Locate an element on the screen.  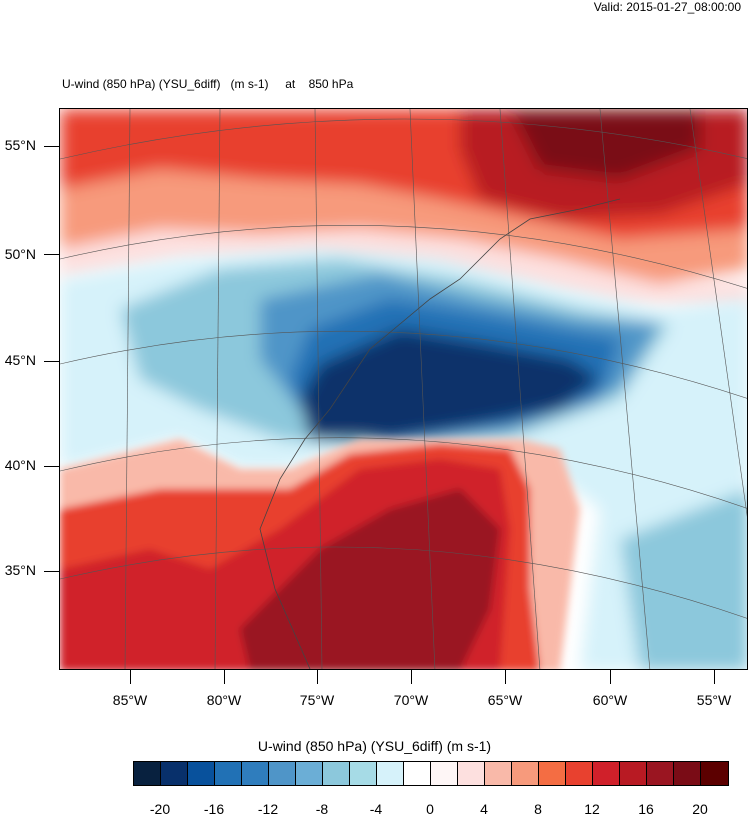
title-units: (m s-1) is located at coordinates (249, 84).